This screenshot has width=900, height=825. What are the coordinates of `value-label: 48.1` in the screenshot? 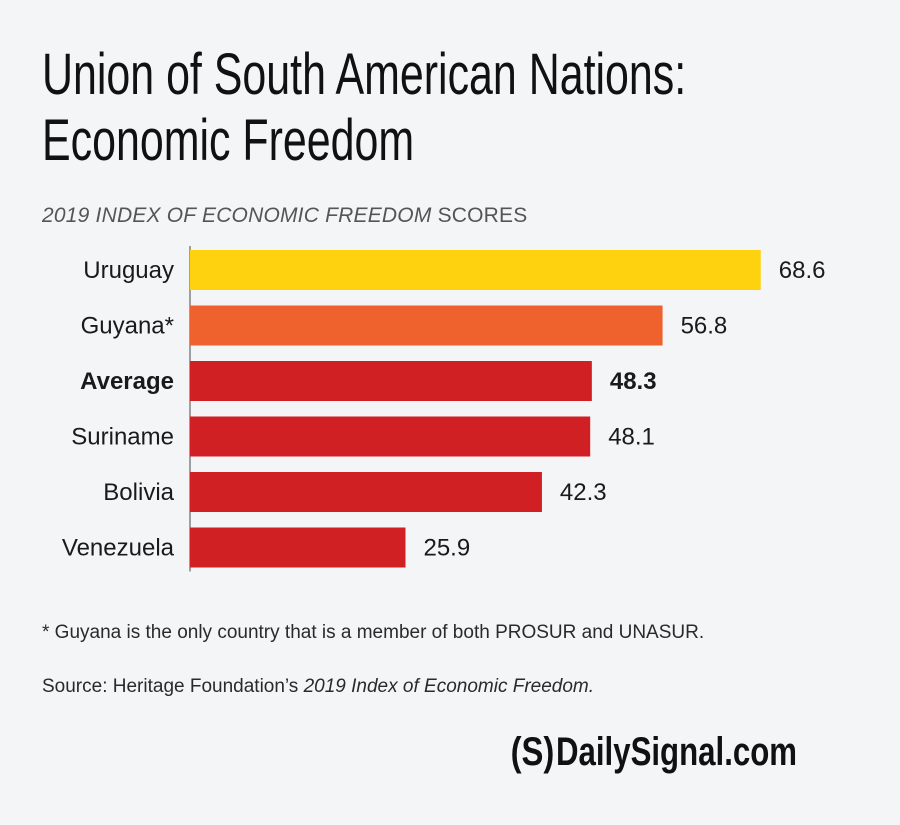 It's located at (631, 437).